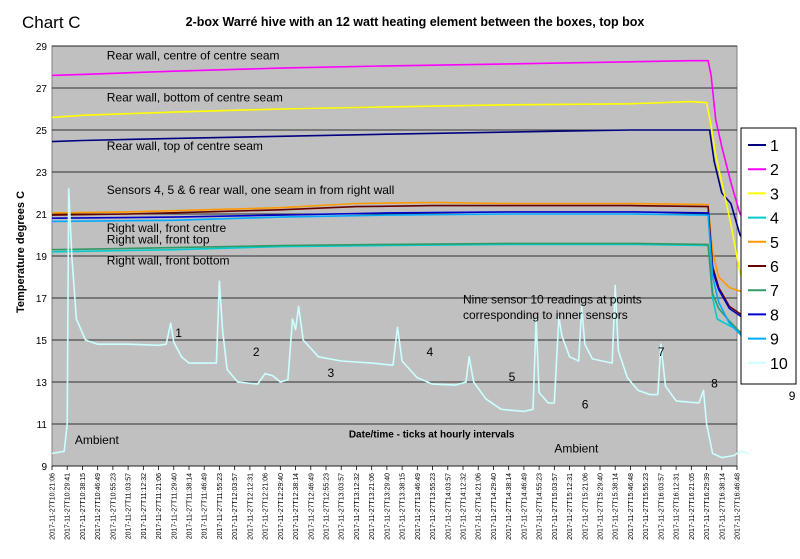 Image resolution: width=800 pixels, height=559 pixels. What do you see at coordinates (387, 506) in the screenshot?
I see `x-tick-label: 2017-11-27T13:29:40` at bounding box center [387, 506].